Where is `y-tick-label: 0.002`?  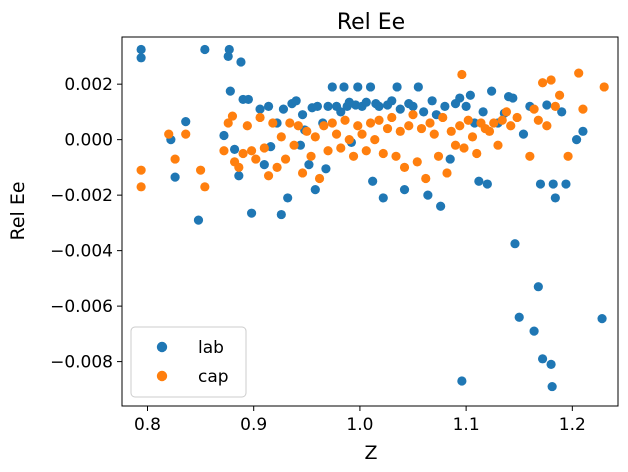
y-tick-label: 0.002 is located at coordinates (88, 85).